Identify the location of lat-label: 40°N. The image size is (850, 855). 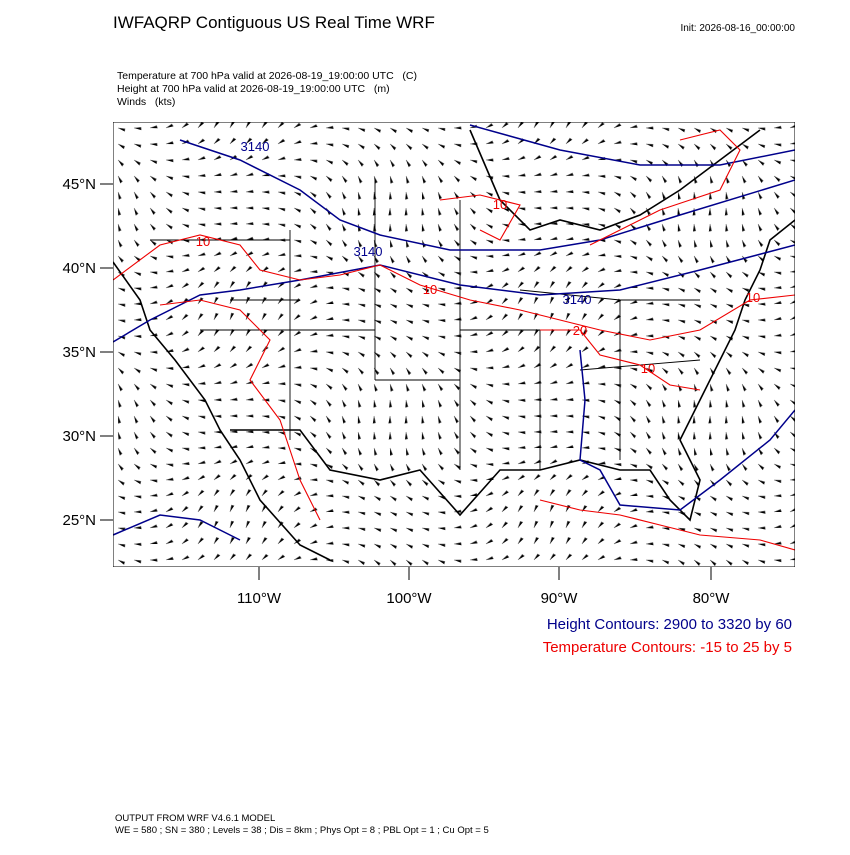
(79, 268).